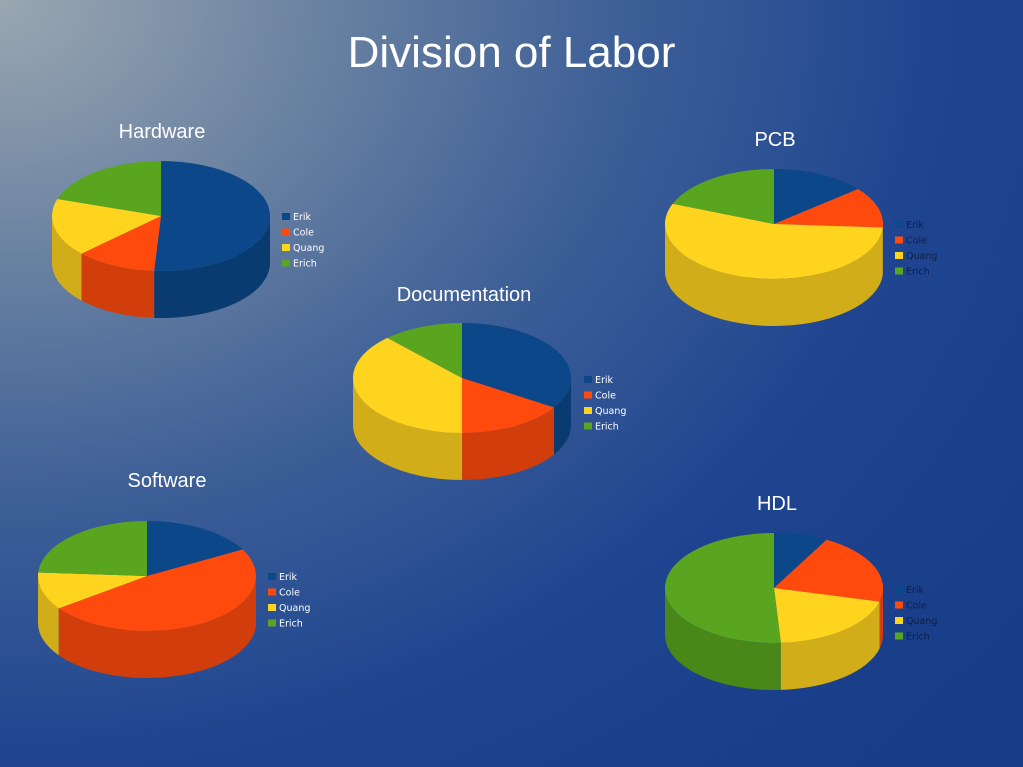 This screenshot has height=767, width=1023. I want to click on pie-chart-software: Erik Cole Quang Erich, so click(174, 599).